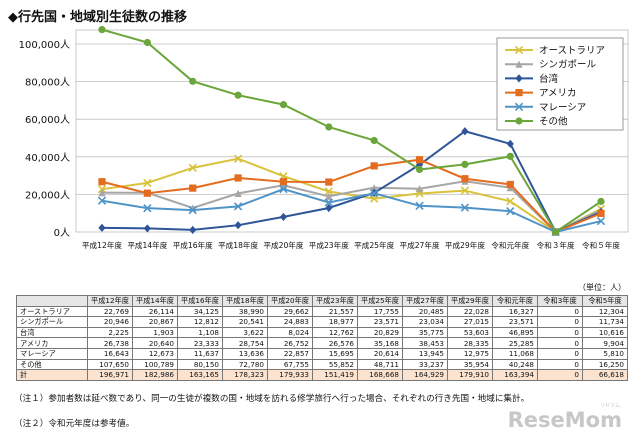  Describe the element at coordinates (380, 311) in the screenshot. I see `table-cell: 17,755` at that location.